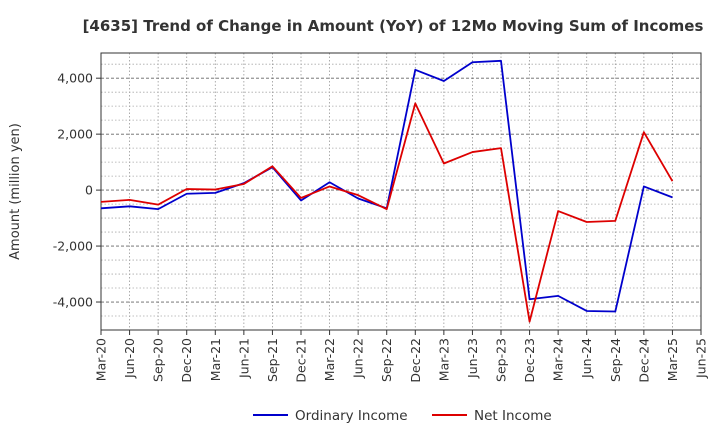 This screenshot has height=440, width=720. I want to click on x-tick-label: Mar-22, so click(329, 359).